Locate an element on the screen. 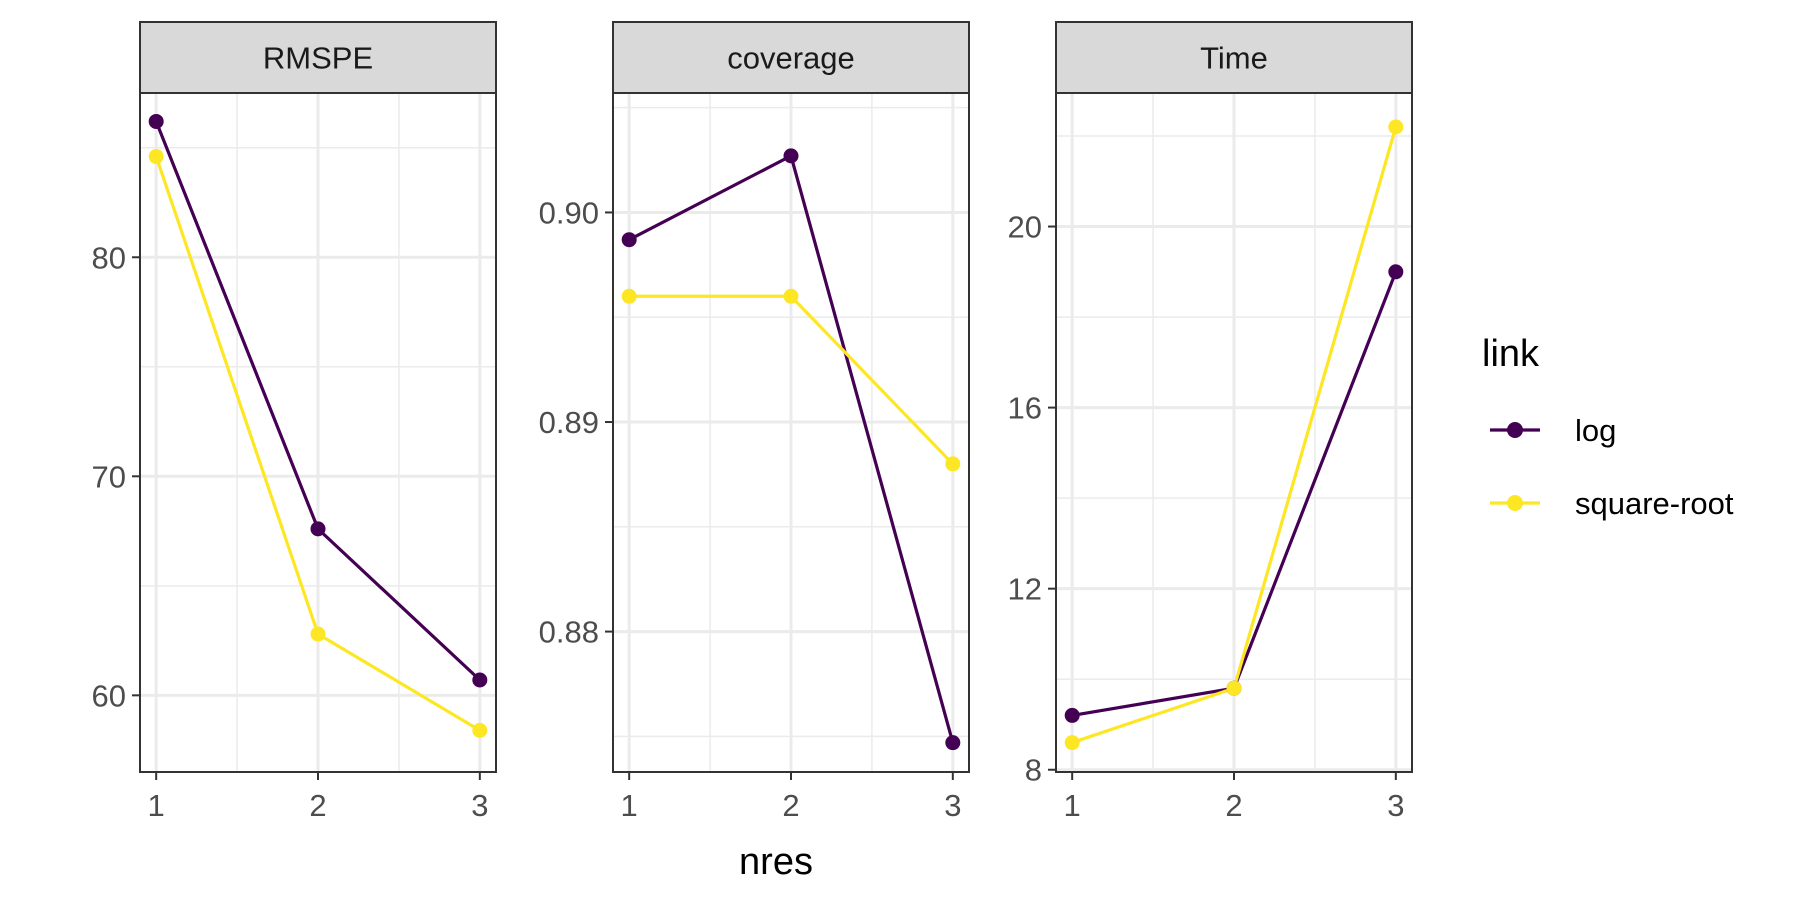  y-tick-label: 8 is located at coordinates (1033, 770).